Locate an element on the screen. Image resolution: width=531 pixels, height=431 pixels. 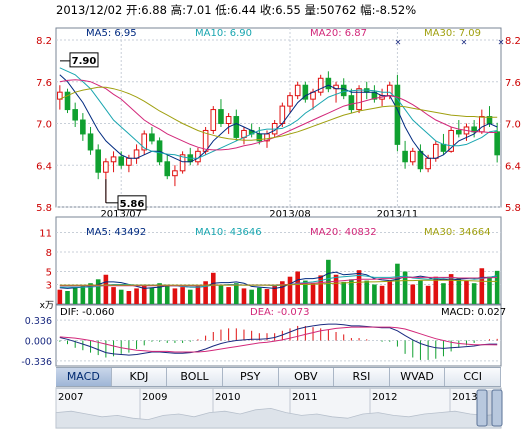
low-marker-box is located at coordinates (132, 203).